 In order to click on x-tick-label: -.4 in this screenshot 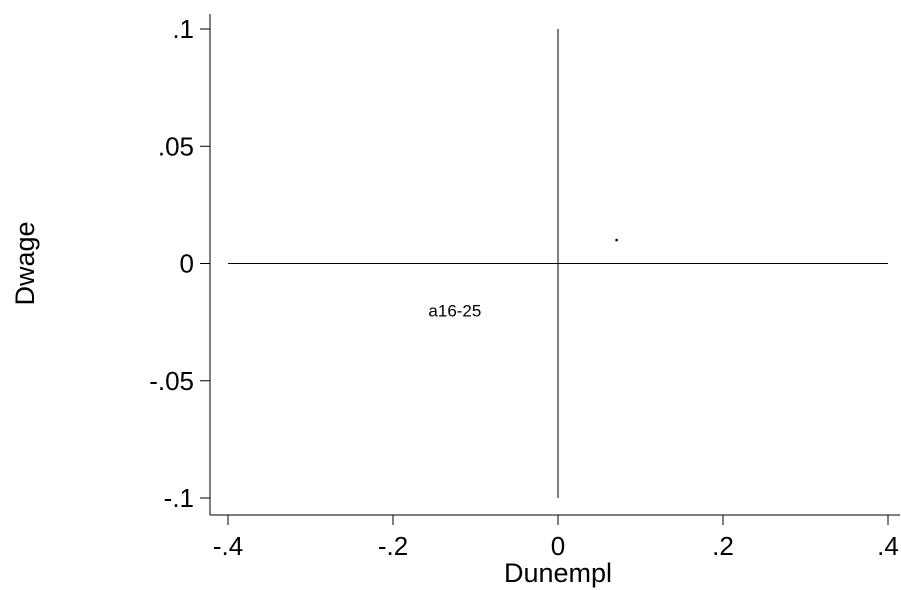, I will do `click(228, 546)`.